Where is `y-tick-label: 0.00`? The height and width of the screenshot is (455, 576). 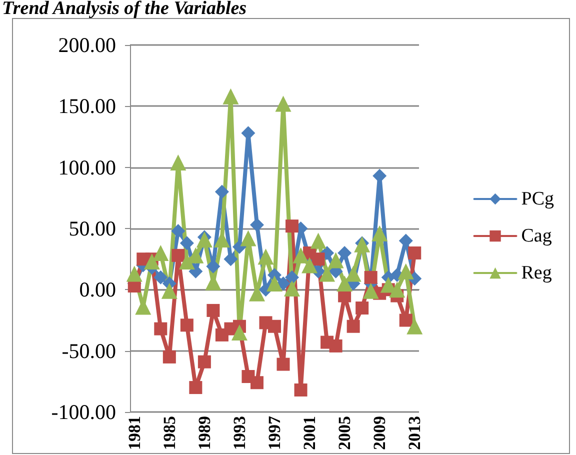 y-tick-label: 0.00 is located at coordinates (97, 290).